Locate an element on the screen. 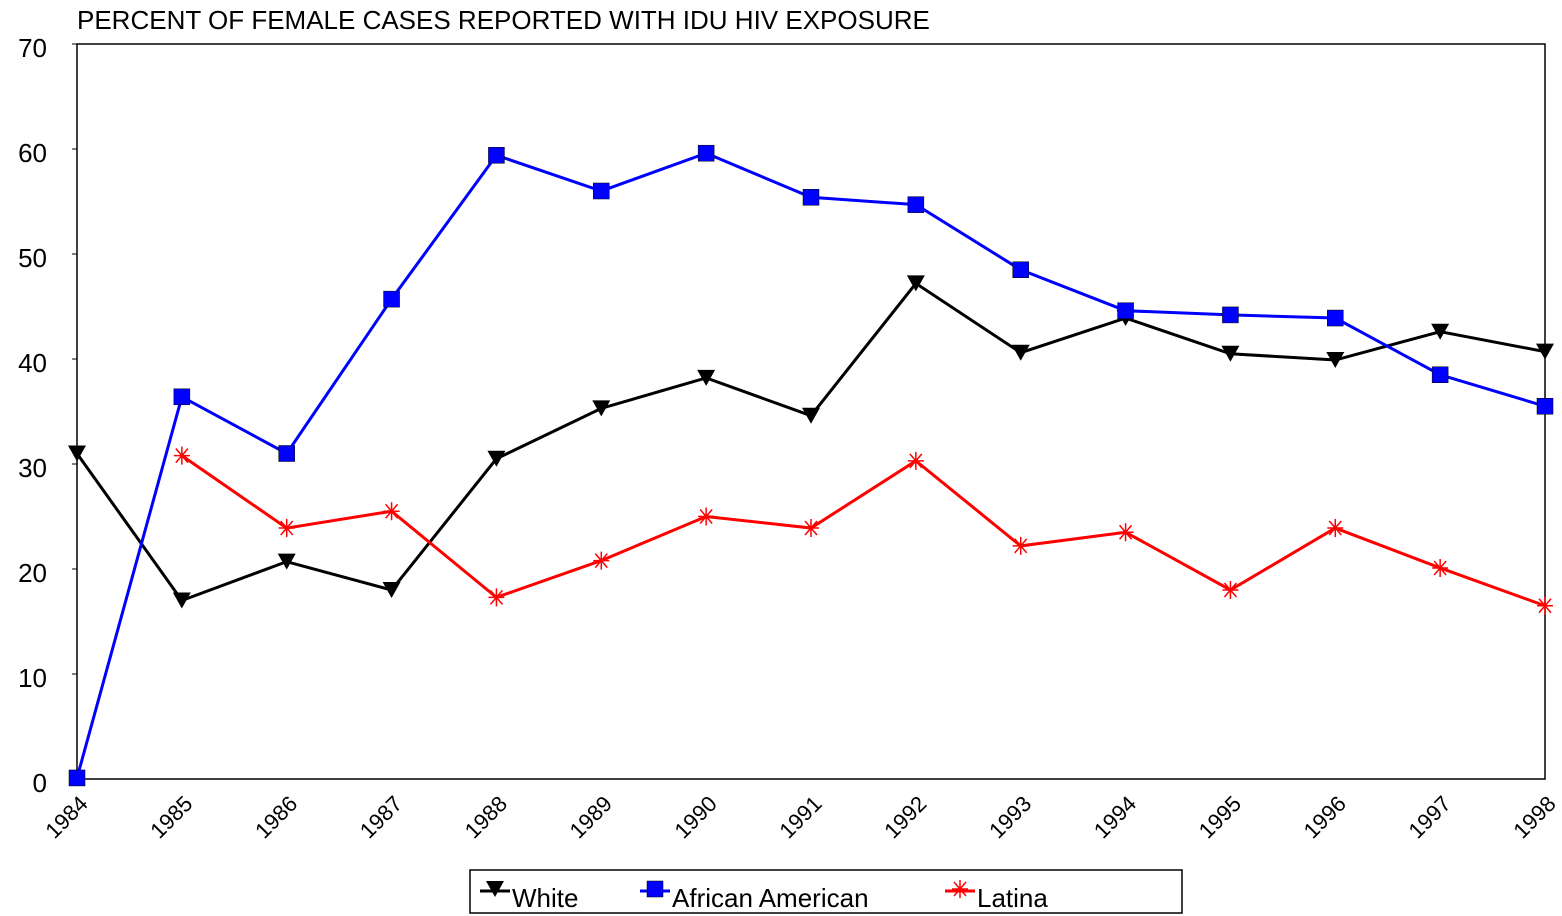 The width and height of the screenshot is (1562, 916). legend-box is located at coordinates (826, 891).